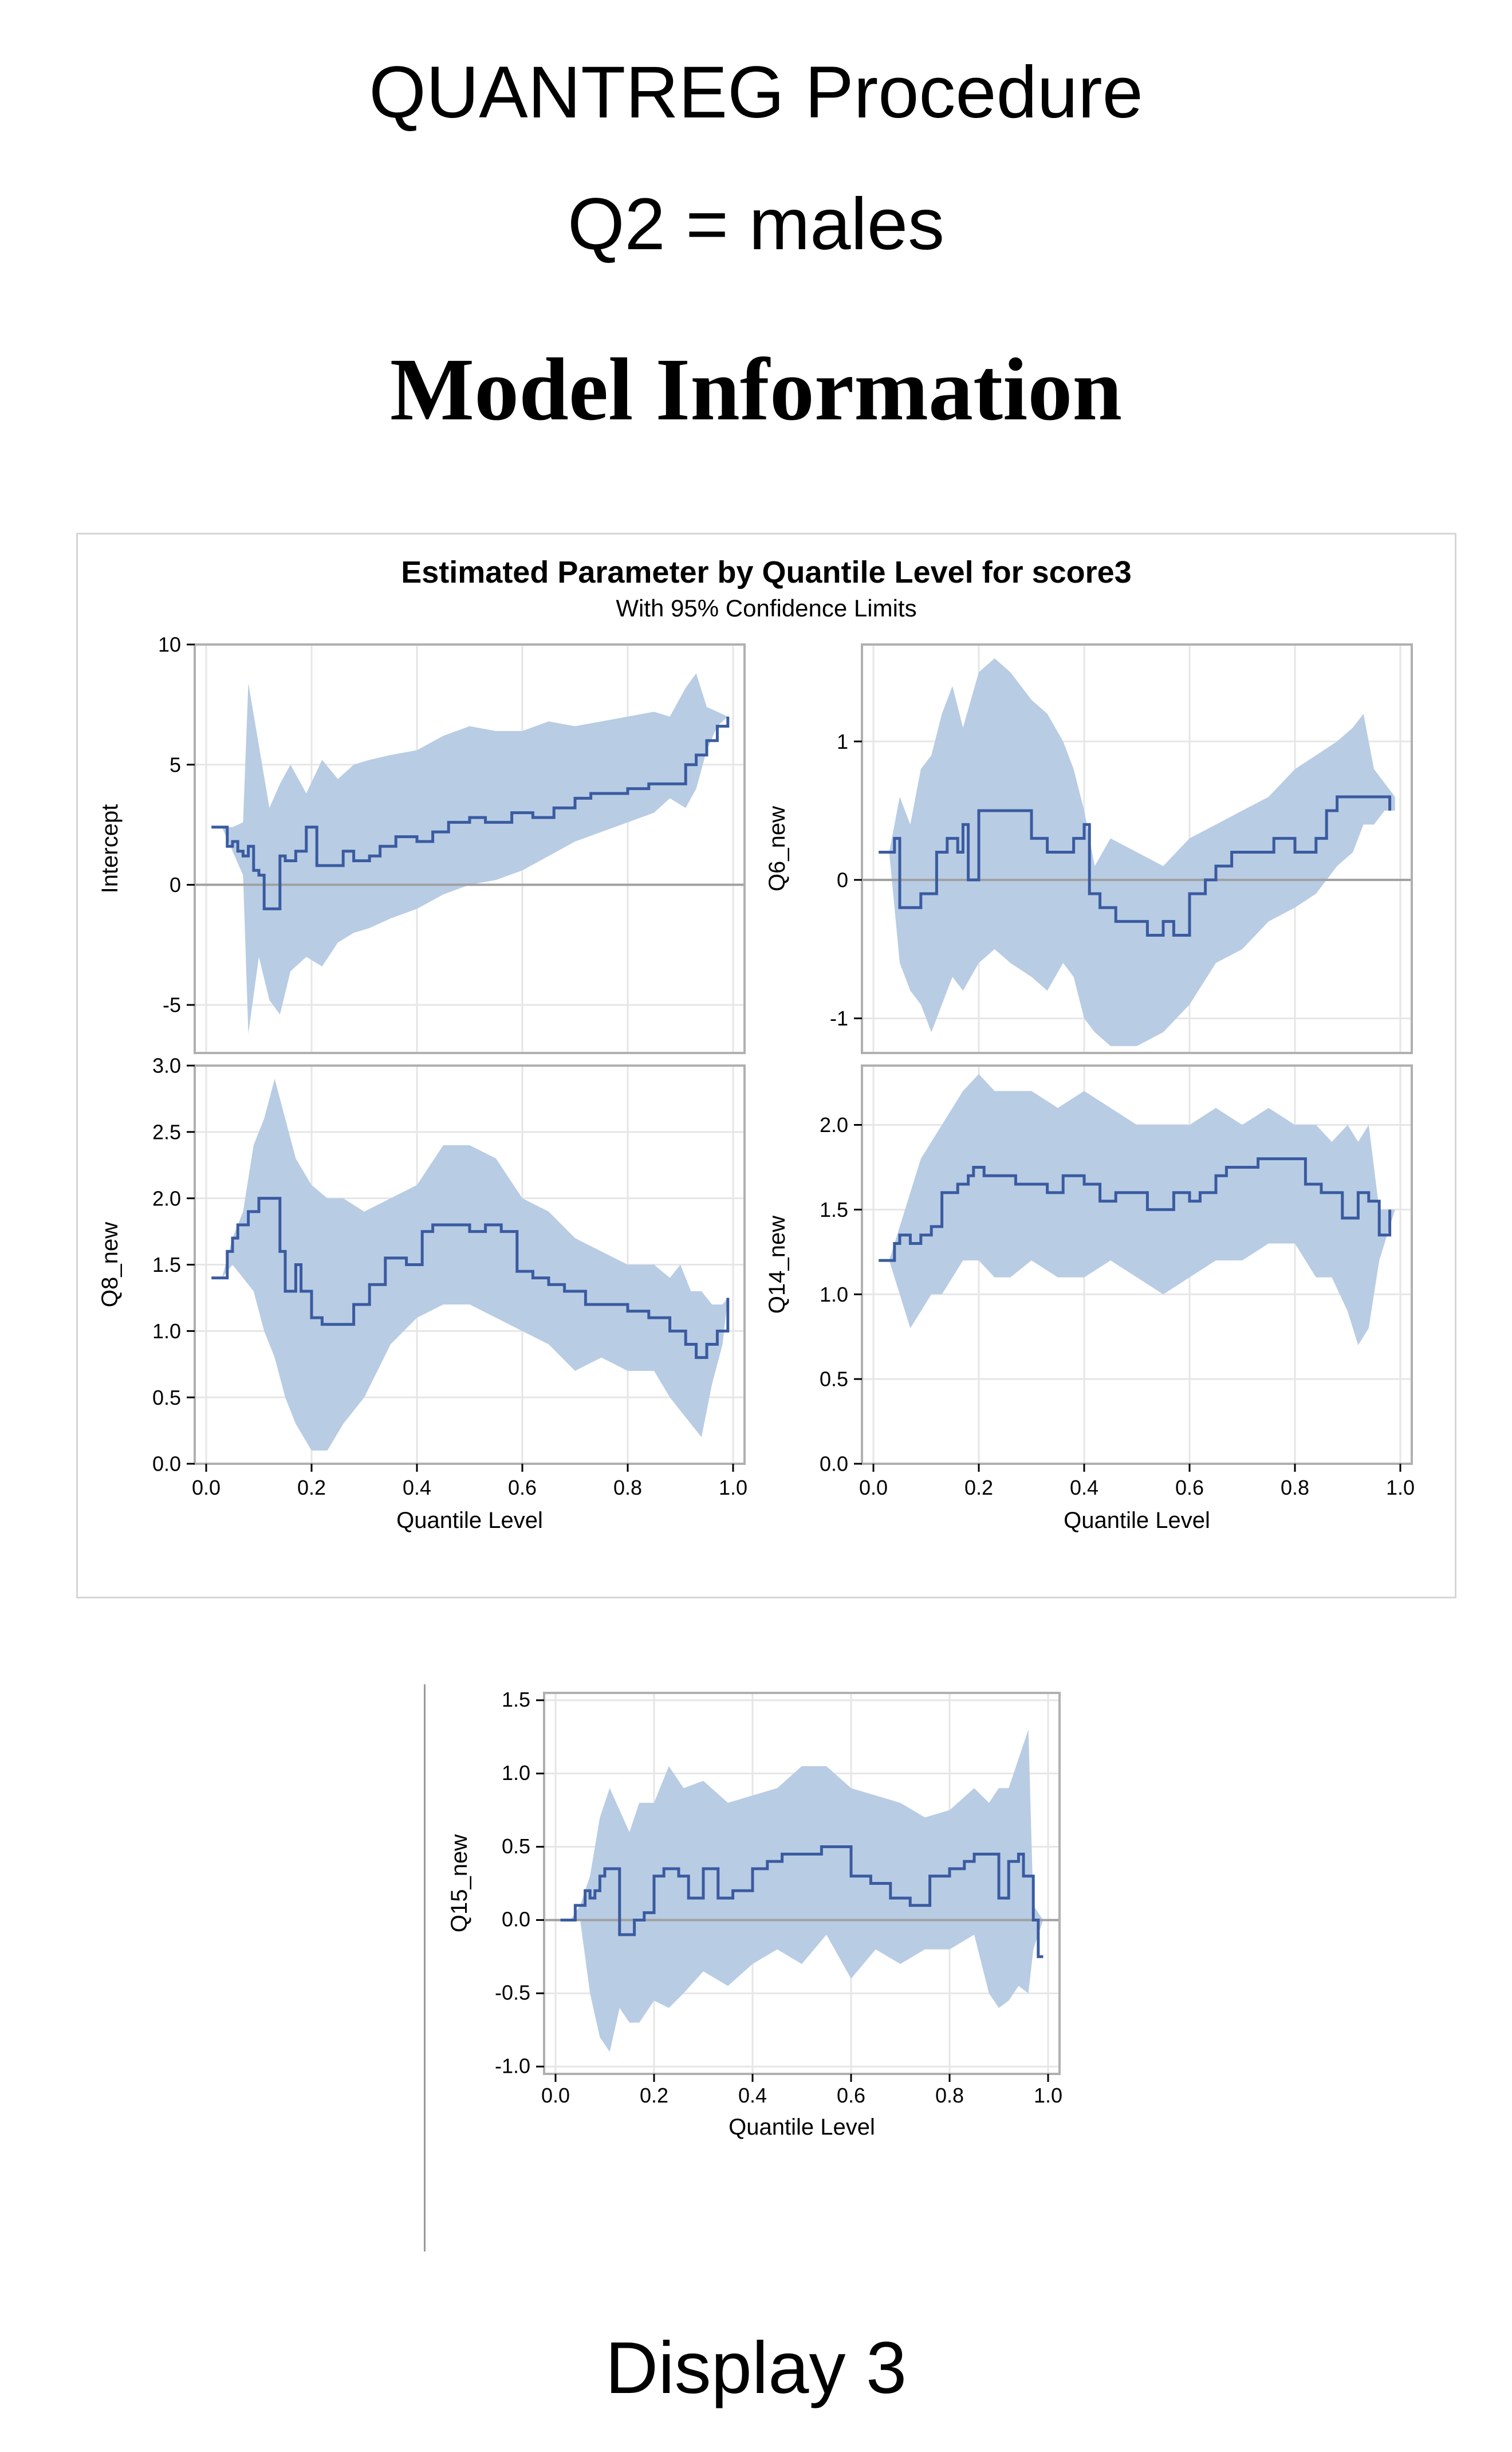  Describe the element at coordinates (110, 849) in the screenshot. I see `y-axis-label: Intercept` at that location.